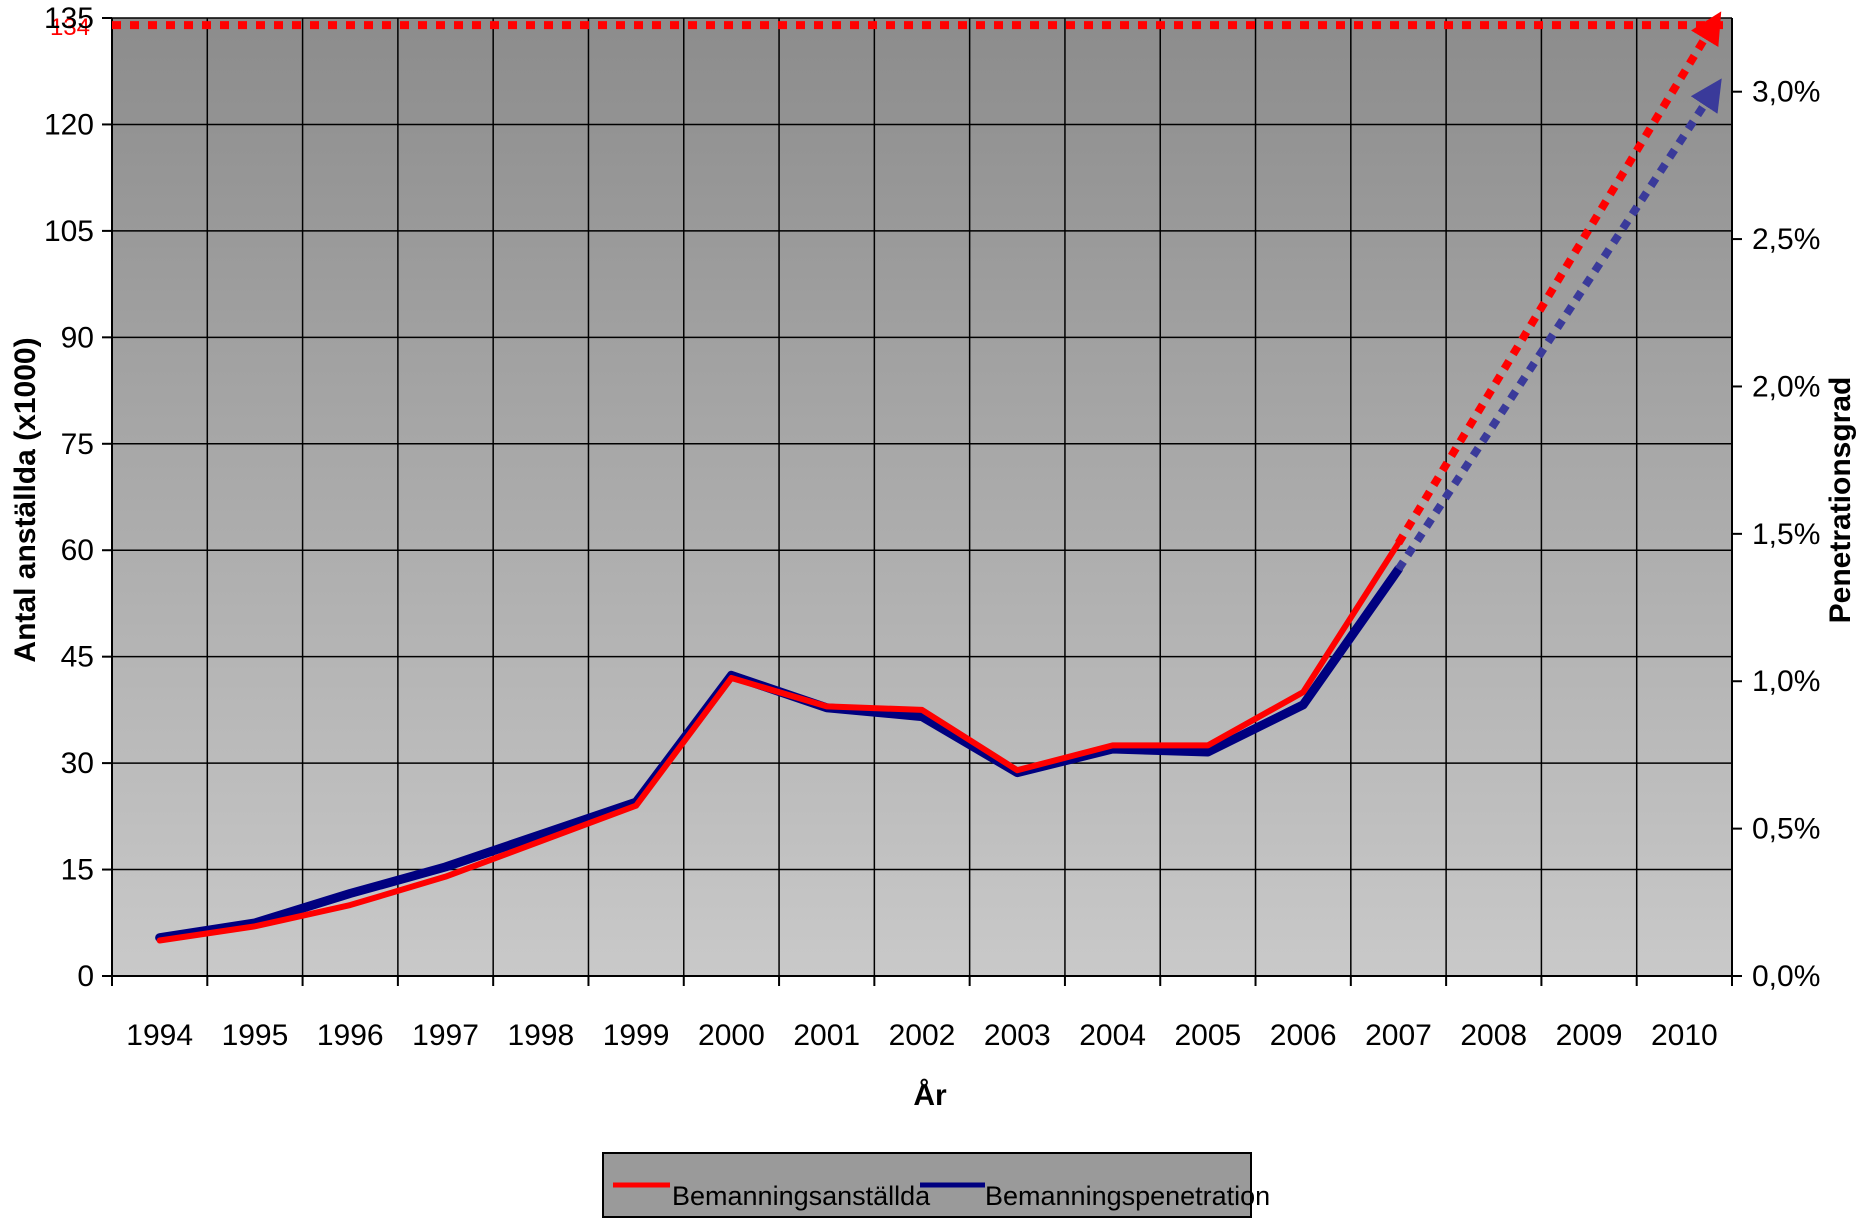 This screenshot has width=1865, height=1225. I want to click on right-tick-label: 0,0%, so click(1786, 976).